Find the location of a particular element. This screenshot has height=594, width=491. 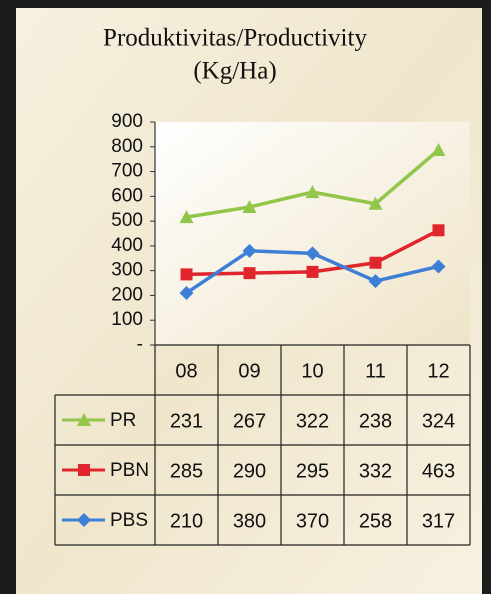

table-value: 324 is located at coordinates (438, 421).